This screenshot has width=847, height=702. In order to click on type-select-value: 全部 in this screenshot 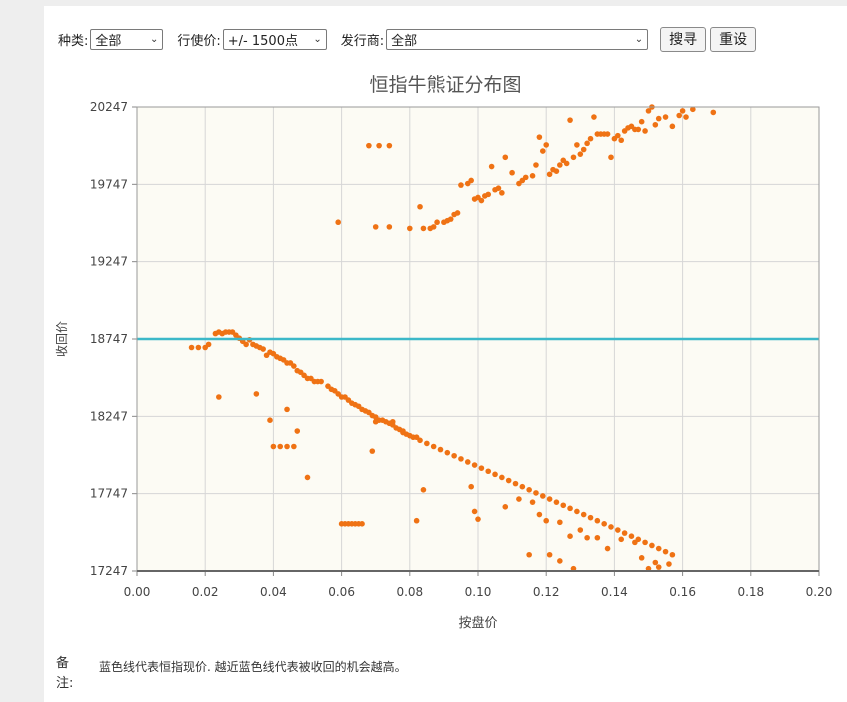, I will do `click(108, 41)`.